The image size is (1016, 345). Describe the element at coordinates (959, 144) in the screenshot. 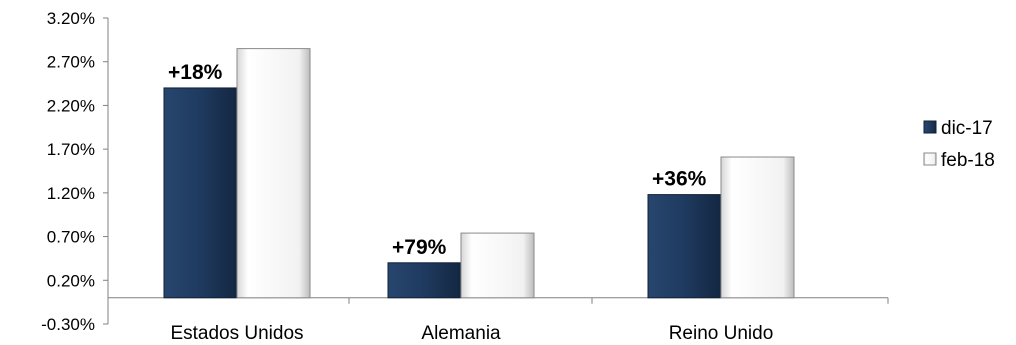

I see `legend: dic-17 feb-18` at that location.